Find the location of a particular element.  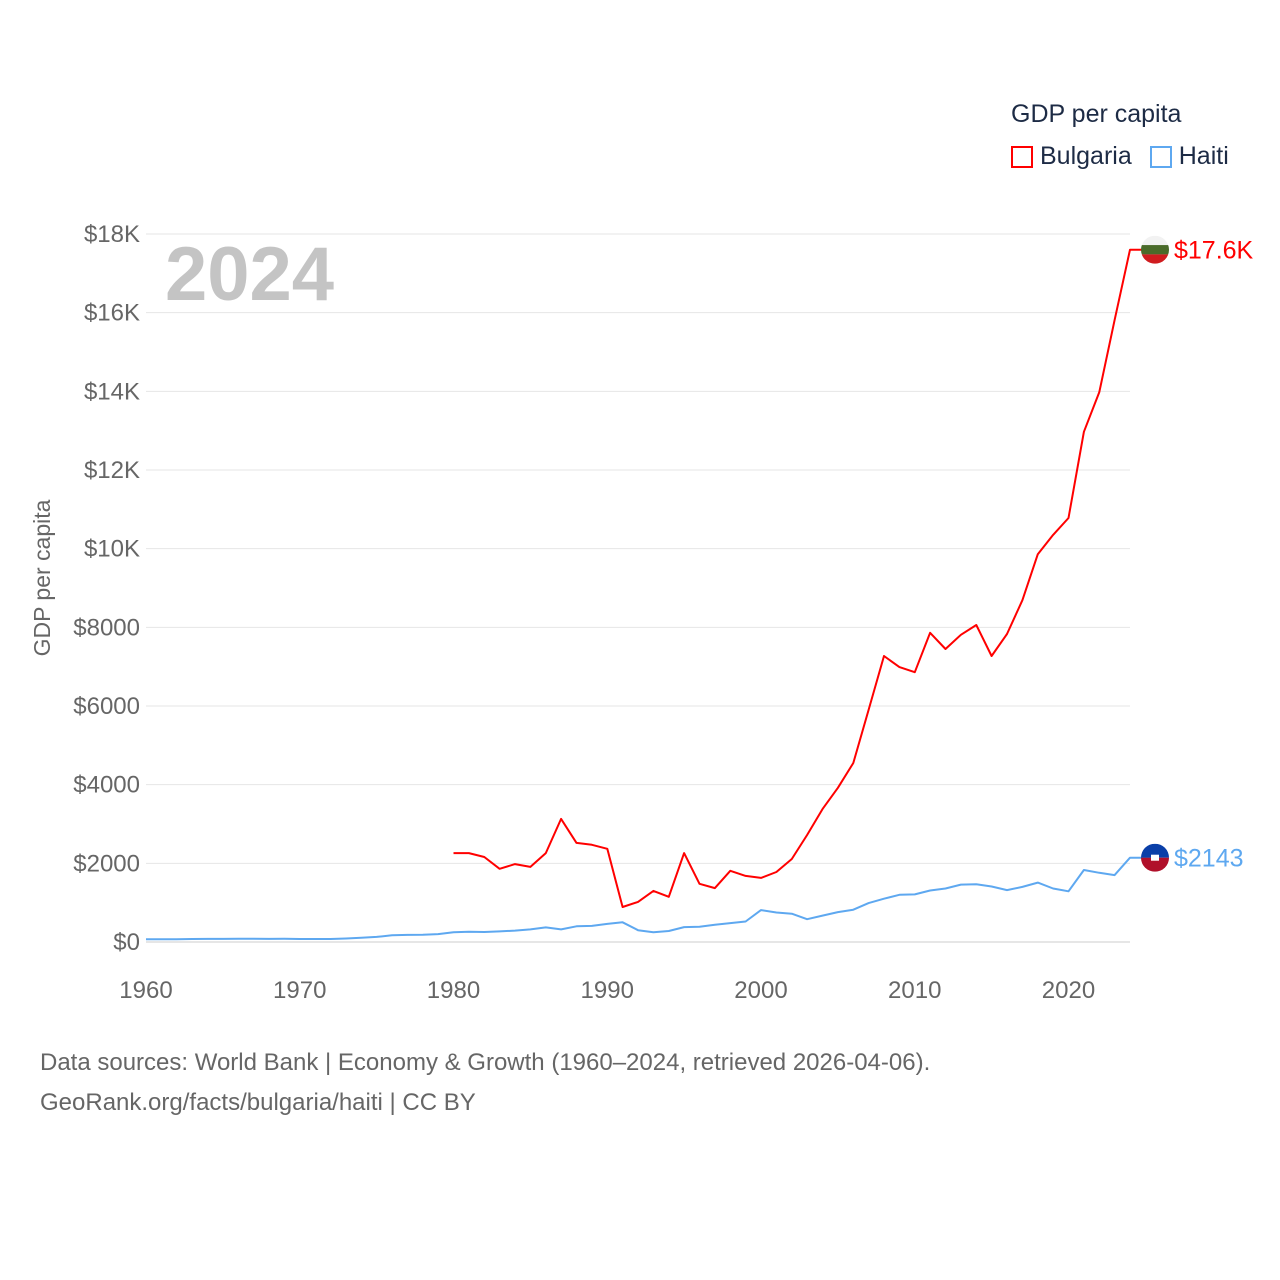

y-axis-title: GDP per capita is located at coordinates (42, 577).